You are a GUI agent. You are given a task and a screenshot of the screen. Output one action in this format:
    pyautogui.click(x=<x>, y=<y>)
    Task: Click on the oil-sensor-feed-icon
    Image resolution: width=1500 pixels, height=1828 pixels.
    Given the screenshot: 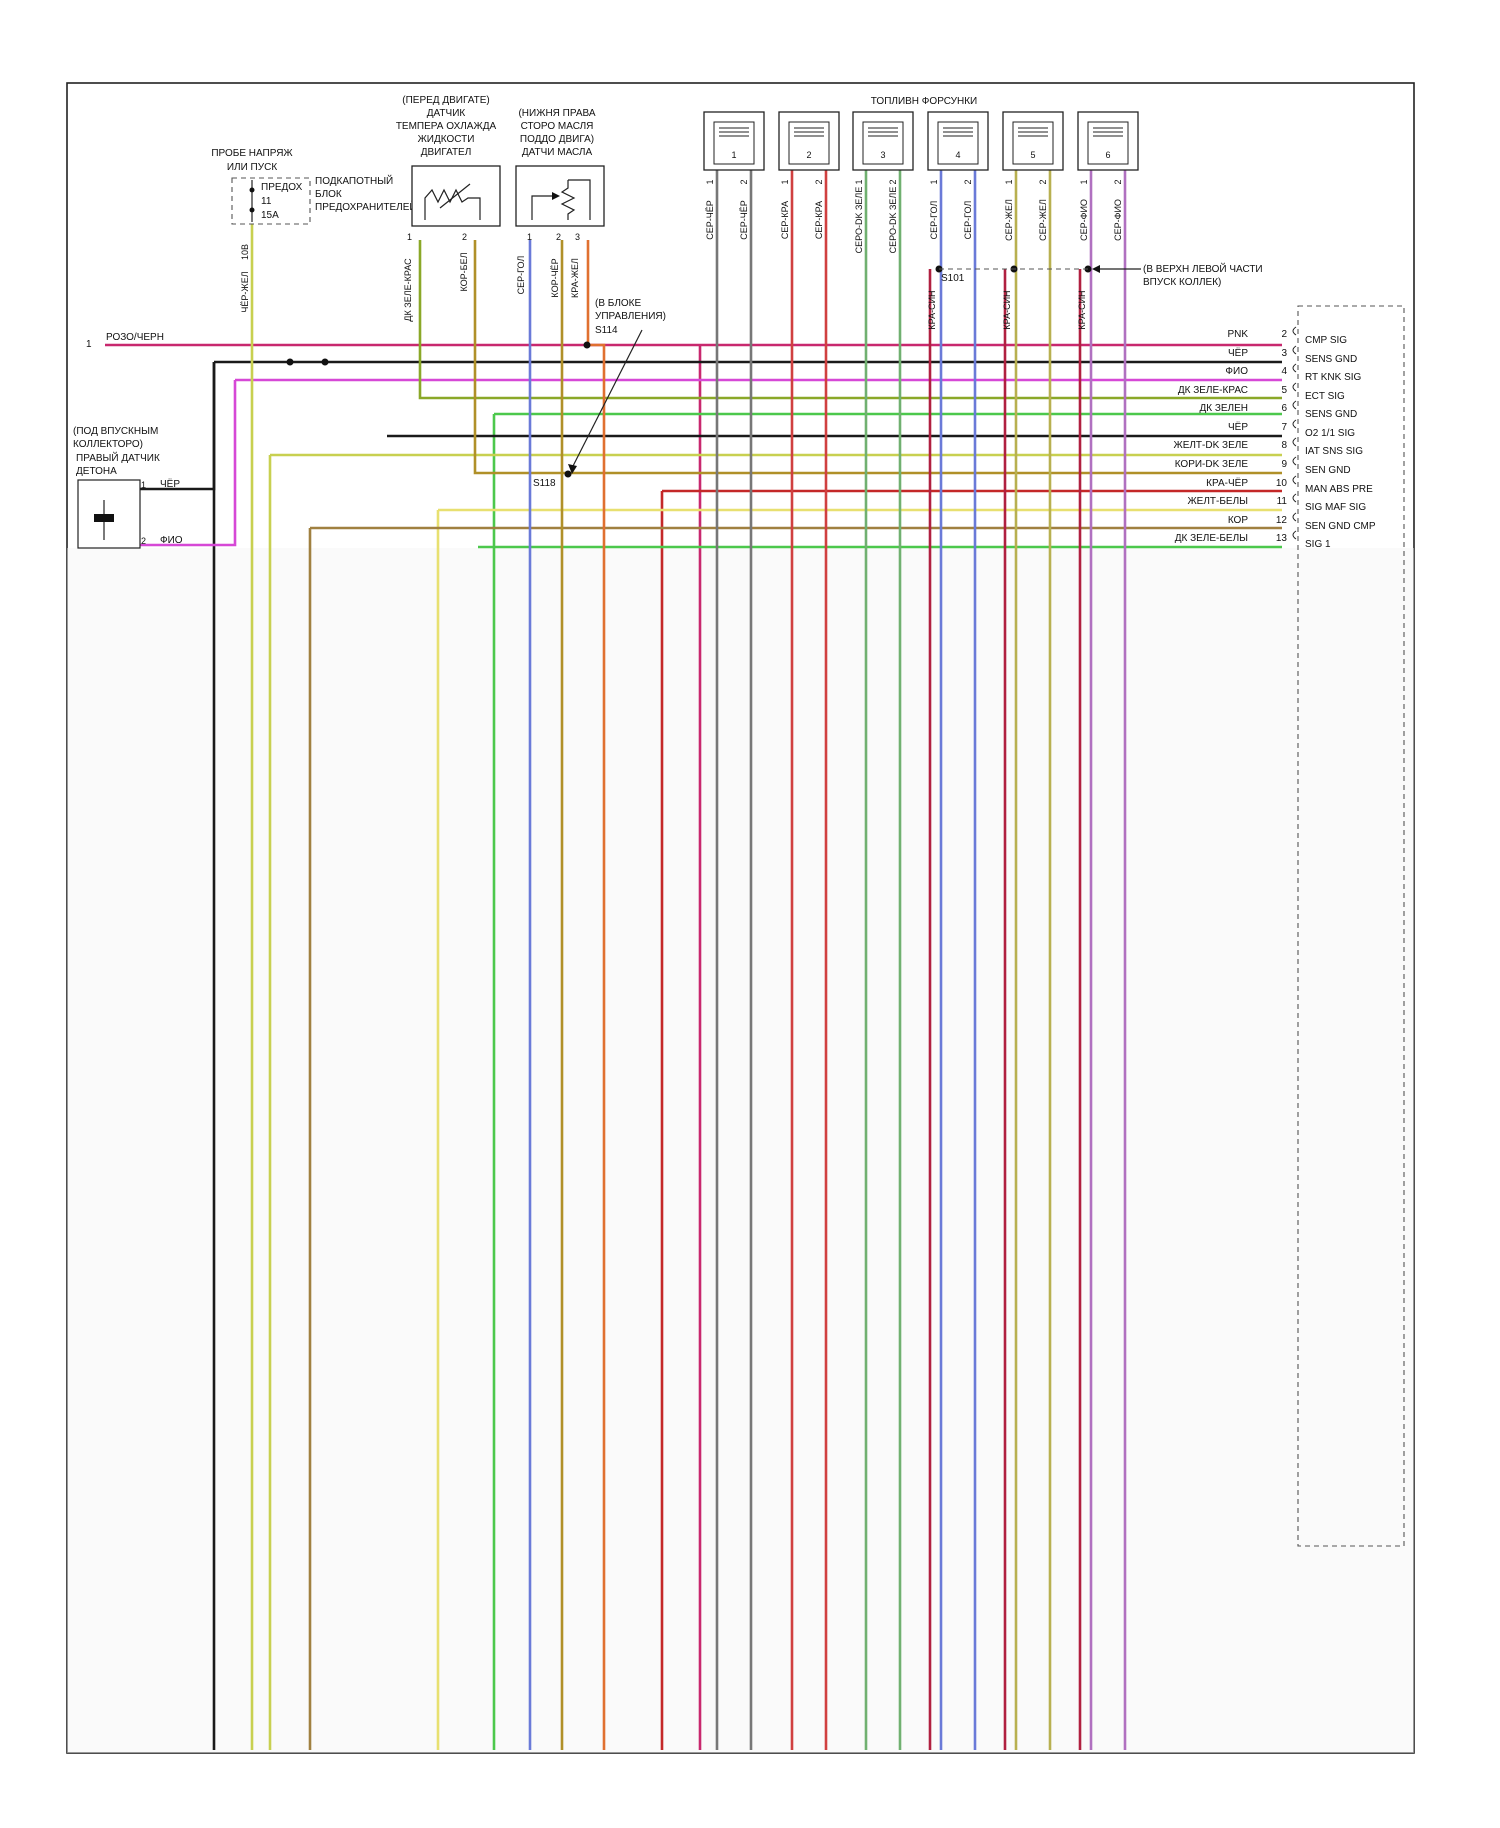 What is the action you would take?
    pyautogui.click(x=579, y=199)
    